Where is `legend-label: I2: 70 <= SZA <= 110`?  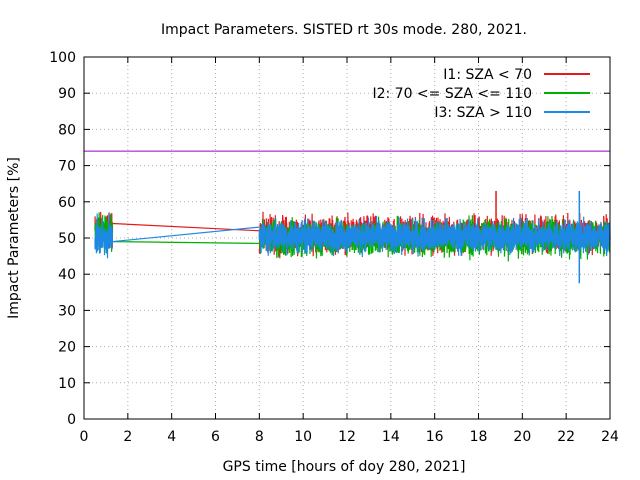 legend-label: I2: 70 <= SZA <= 110 is located at coordinates (452, 94).